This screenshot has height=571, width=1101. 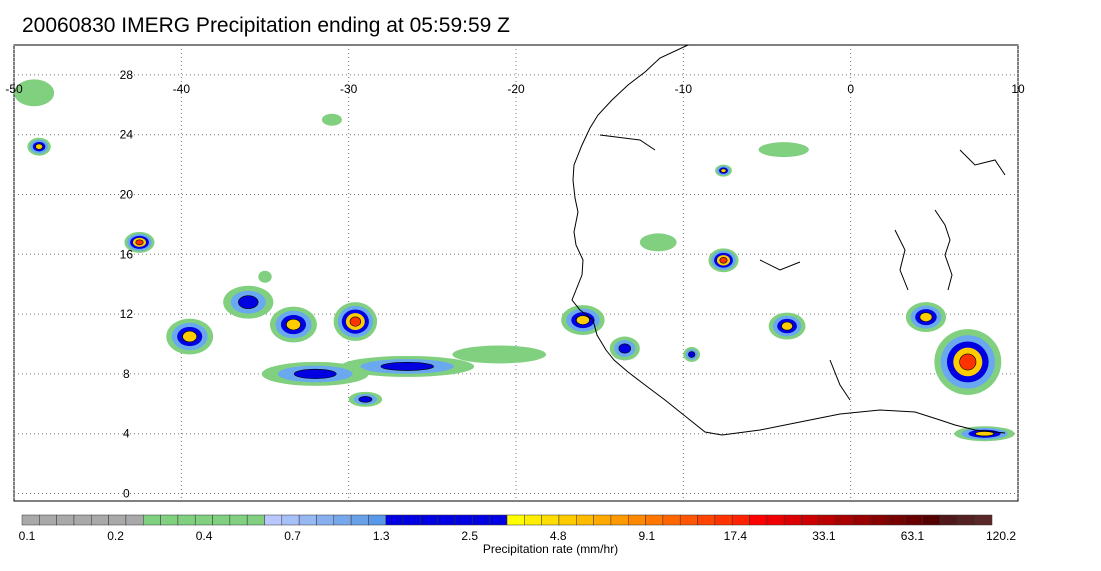 I want to click on colorbar-tick-label: 17.4, so click(x=736, y=536).